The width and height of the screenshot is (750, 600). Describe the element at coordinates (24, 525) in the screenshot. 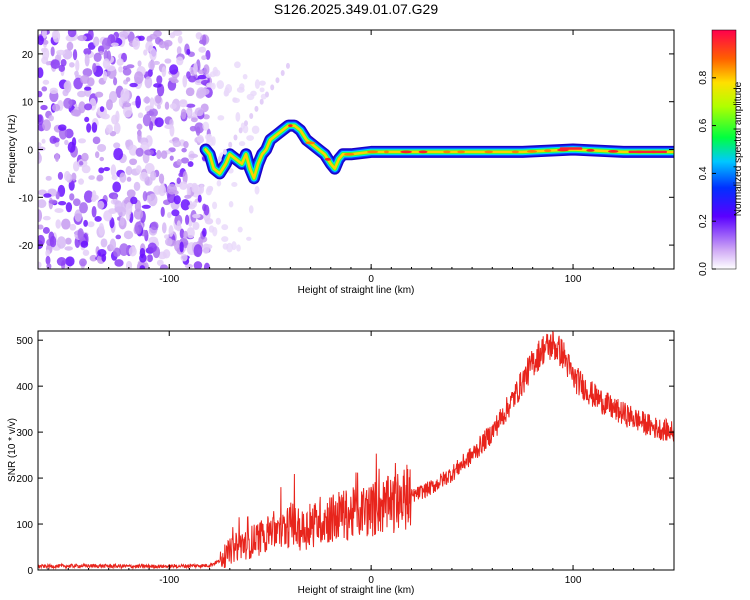

I see `snr-y-tick-label: 100` at that location.